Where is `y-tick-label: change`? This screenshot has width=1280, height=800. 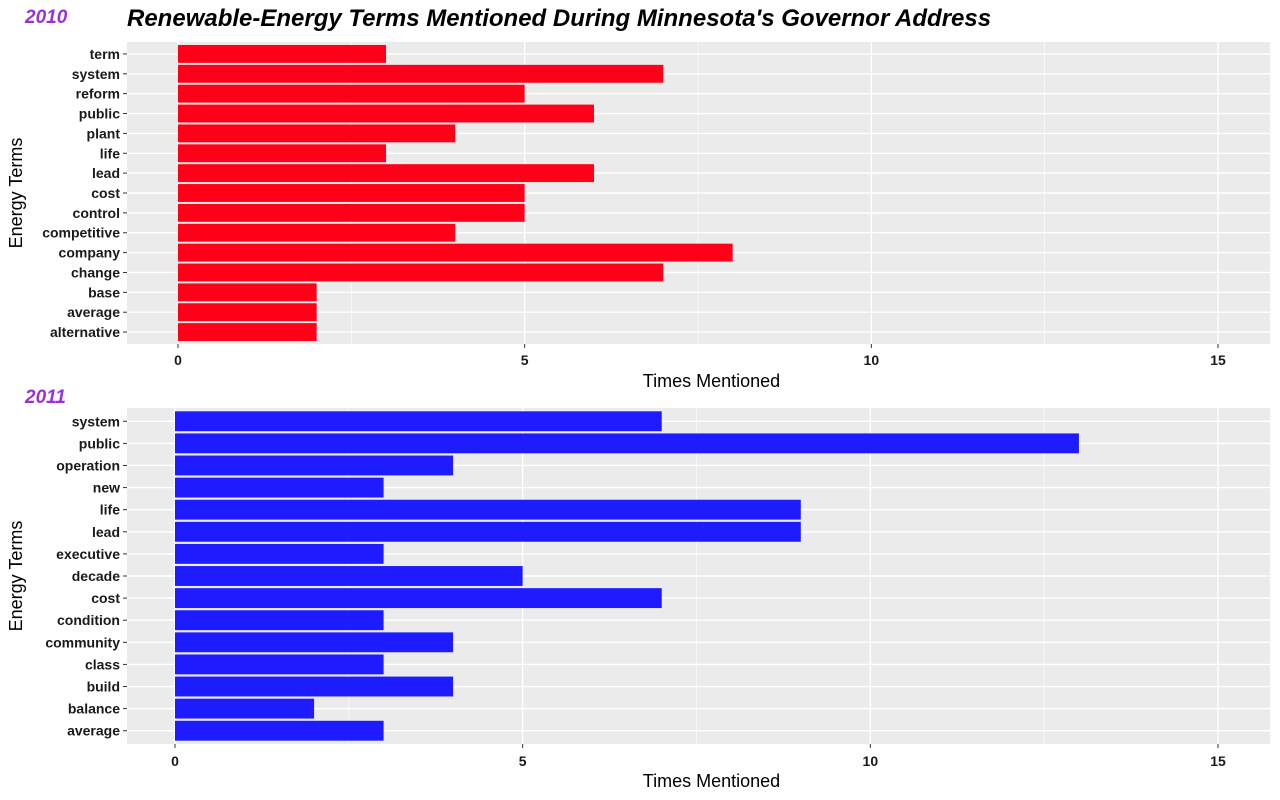
y-tick-label: change is located at coordinates (95, 272).